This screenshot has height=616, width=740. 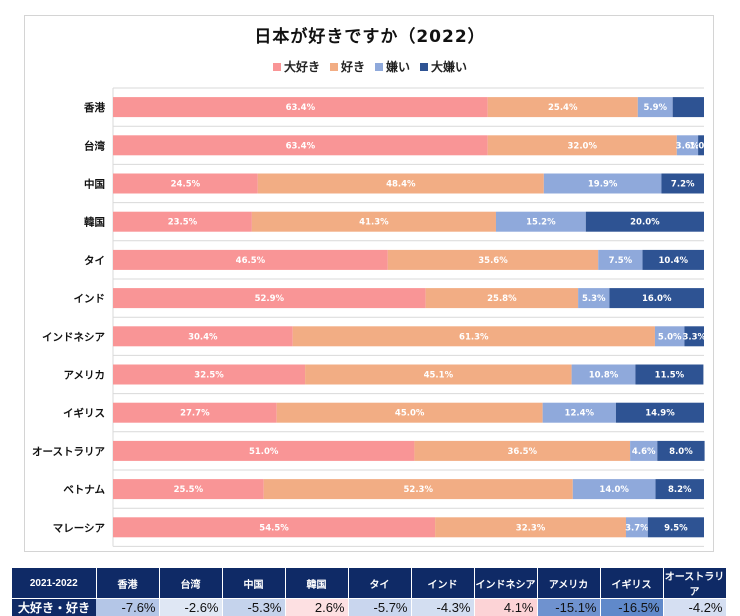 I want to click on category-label: 台湾, so click(x=94, y=145).